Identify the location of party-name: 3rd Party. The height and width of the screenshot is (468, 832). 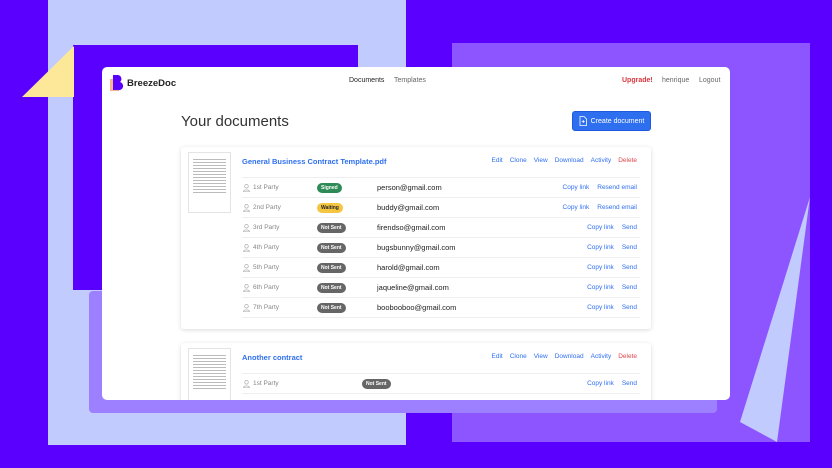
(266, 227).